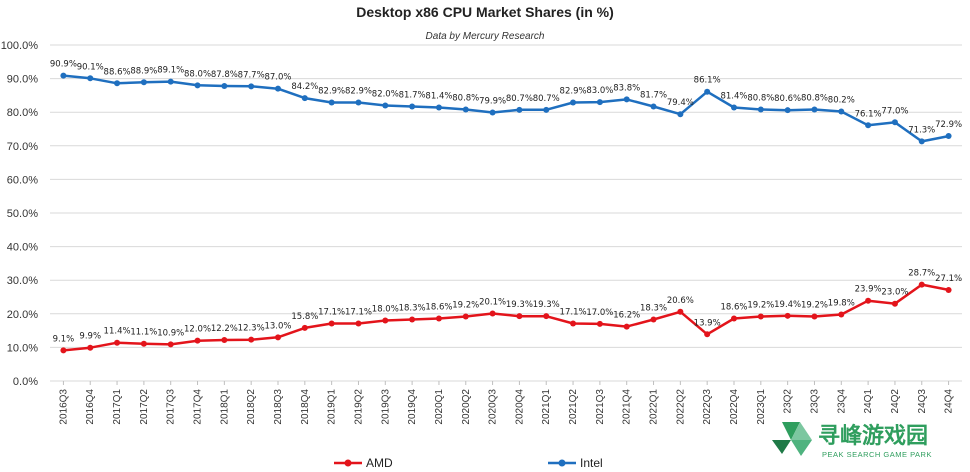 This screenshot has height=472, width=970. What do you see at coordinates (305, 407) in the screenshot?
I see `x-tick-label: 2018Q4` at bounding box center [305, 407].